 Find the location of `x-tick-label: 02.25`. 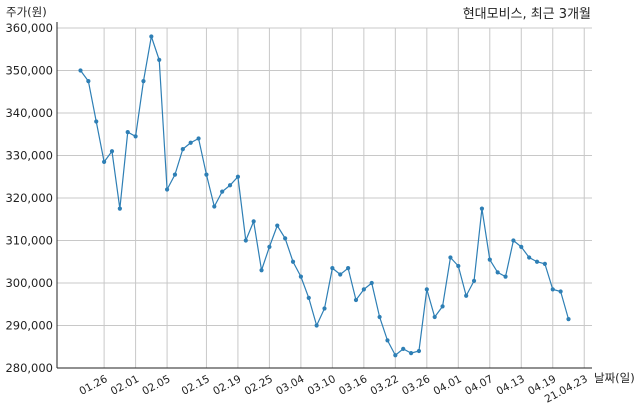

x-tick-label: 02.25 is located at coordinates (259, 385).